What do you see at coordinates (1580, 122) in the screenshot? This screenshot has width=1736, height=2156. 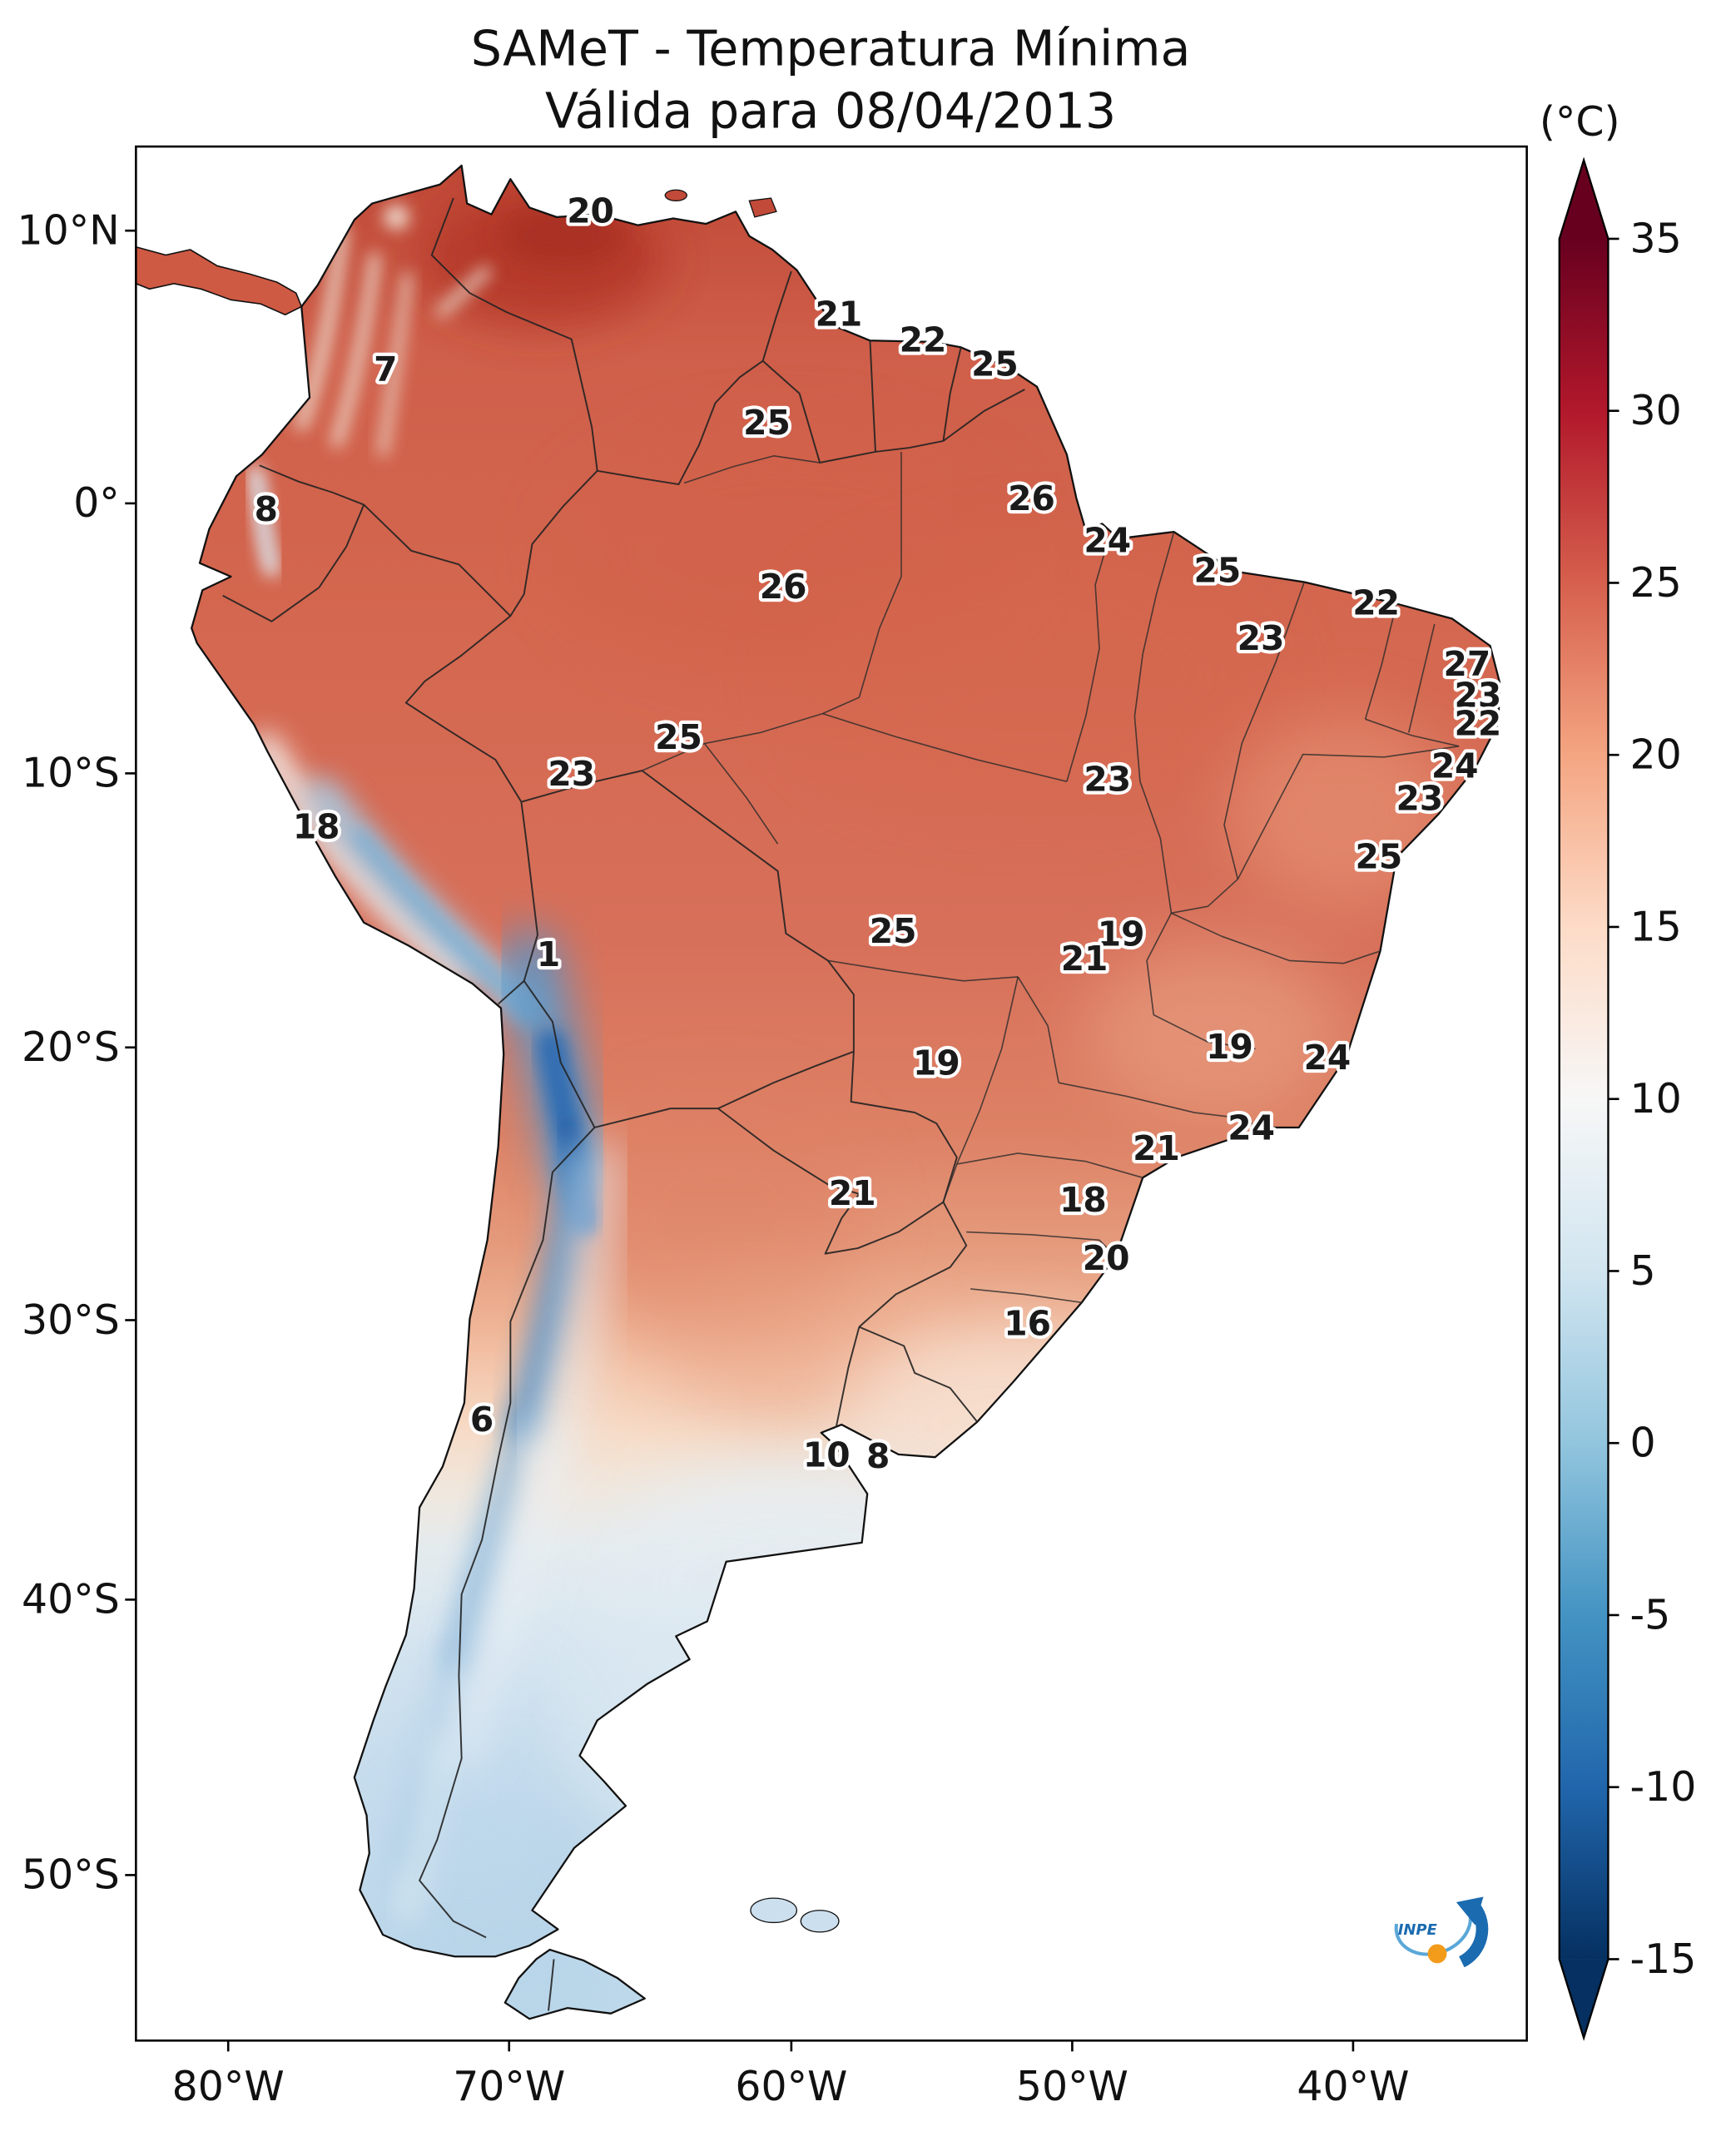 I see `colorbar-unit-label: (°C)` at bounding box center [1580, 122].